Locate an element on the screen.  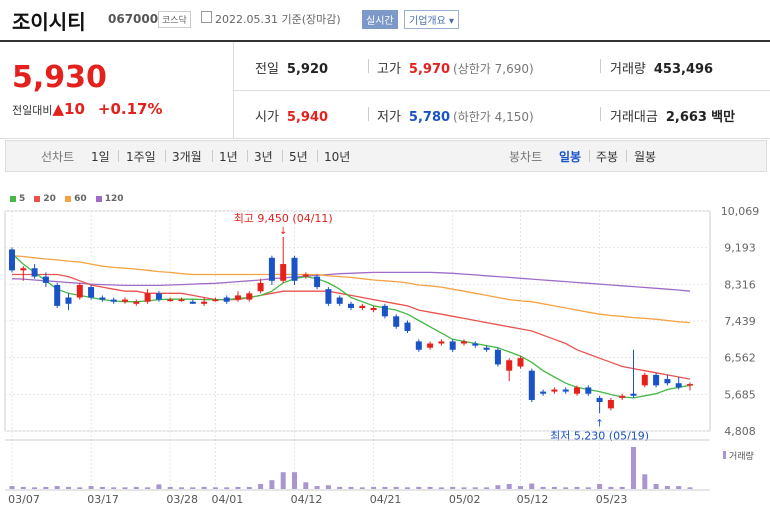
x-tick-label: 04/12 is located at coordinates (307, 499).